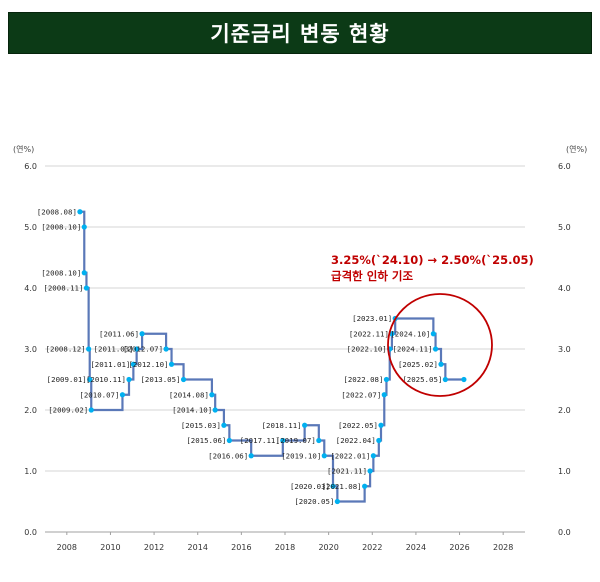 This screenshot has height=582, width=600. What do you see at coordinates (110, 547) in the screenshot?
I see `x-tick-label: 2010` at bounding box center [110, 547].